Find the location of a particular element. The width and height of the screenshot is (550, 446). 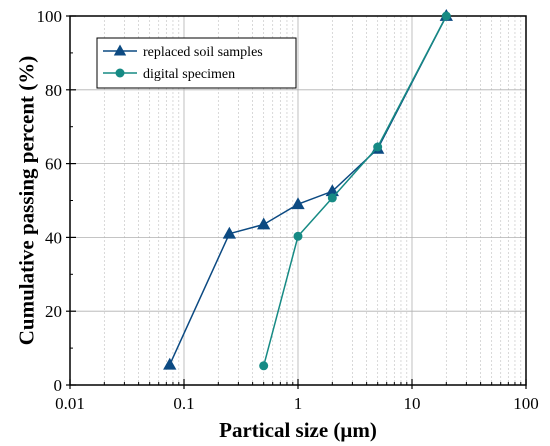

legend-box is located at coordinates (196, 63).